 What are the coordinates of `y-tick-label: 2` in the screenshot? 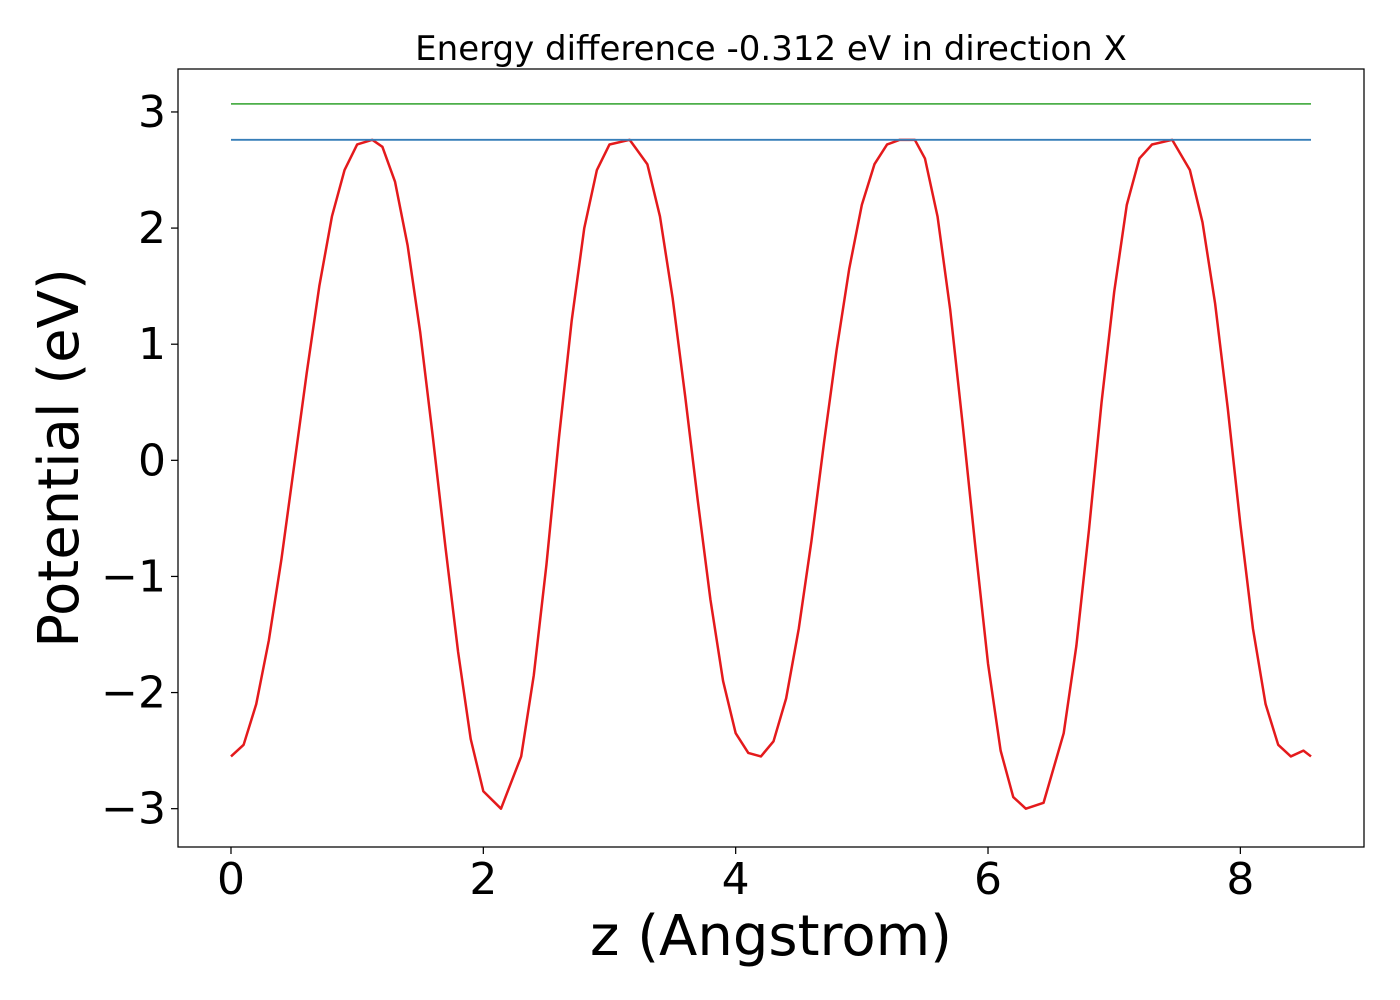 It's located at (152, 228).